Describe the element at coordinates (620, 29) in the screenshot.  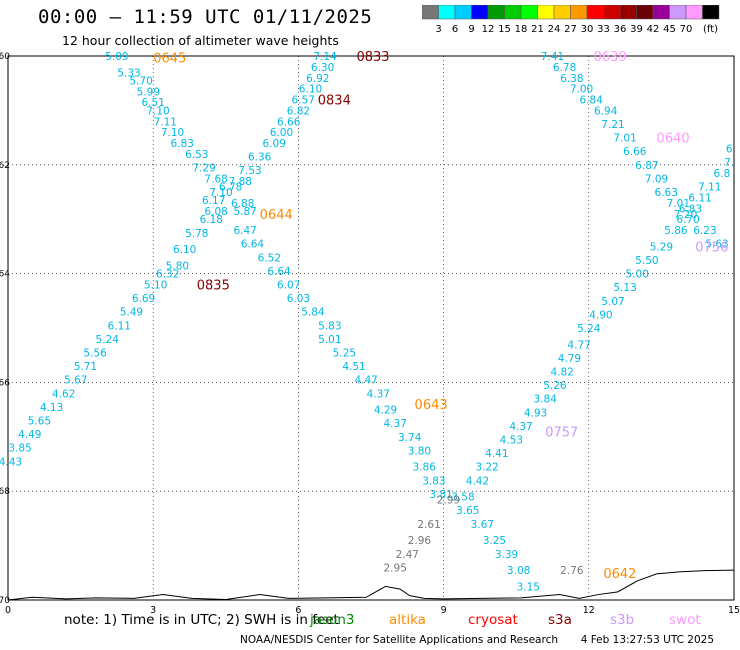
I see `colorbar-label: 36` at that location.